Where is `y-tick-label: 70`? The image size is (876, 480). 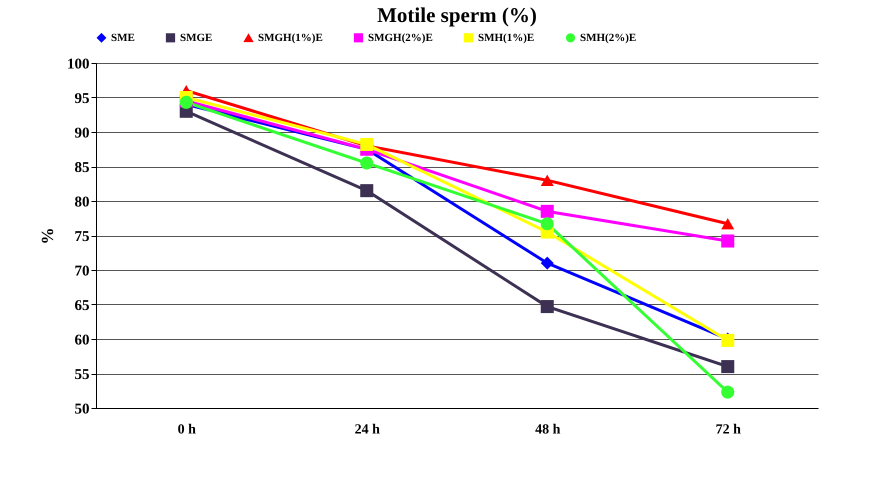 y-tick-label: 70 is located at coordinates (82, 272).